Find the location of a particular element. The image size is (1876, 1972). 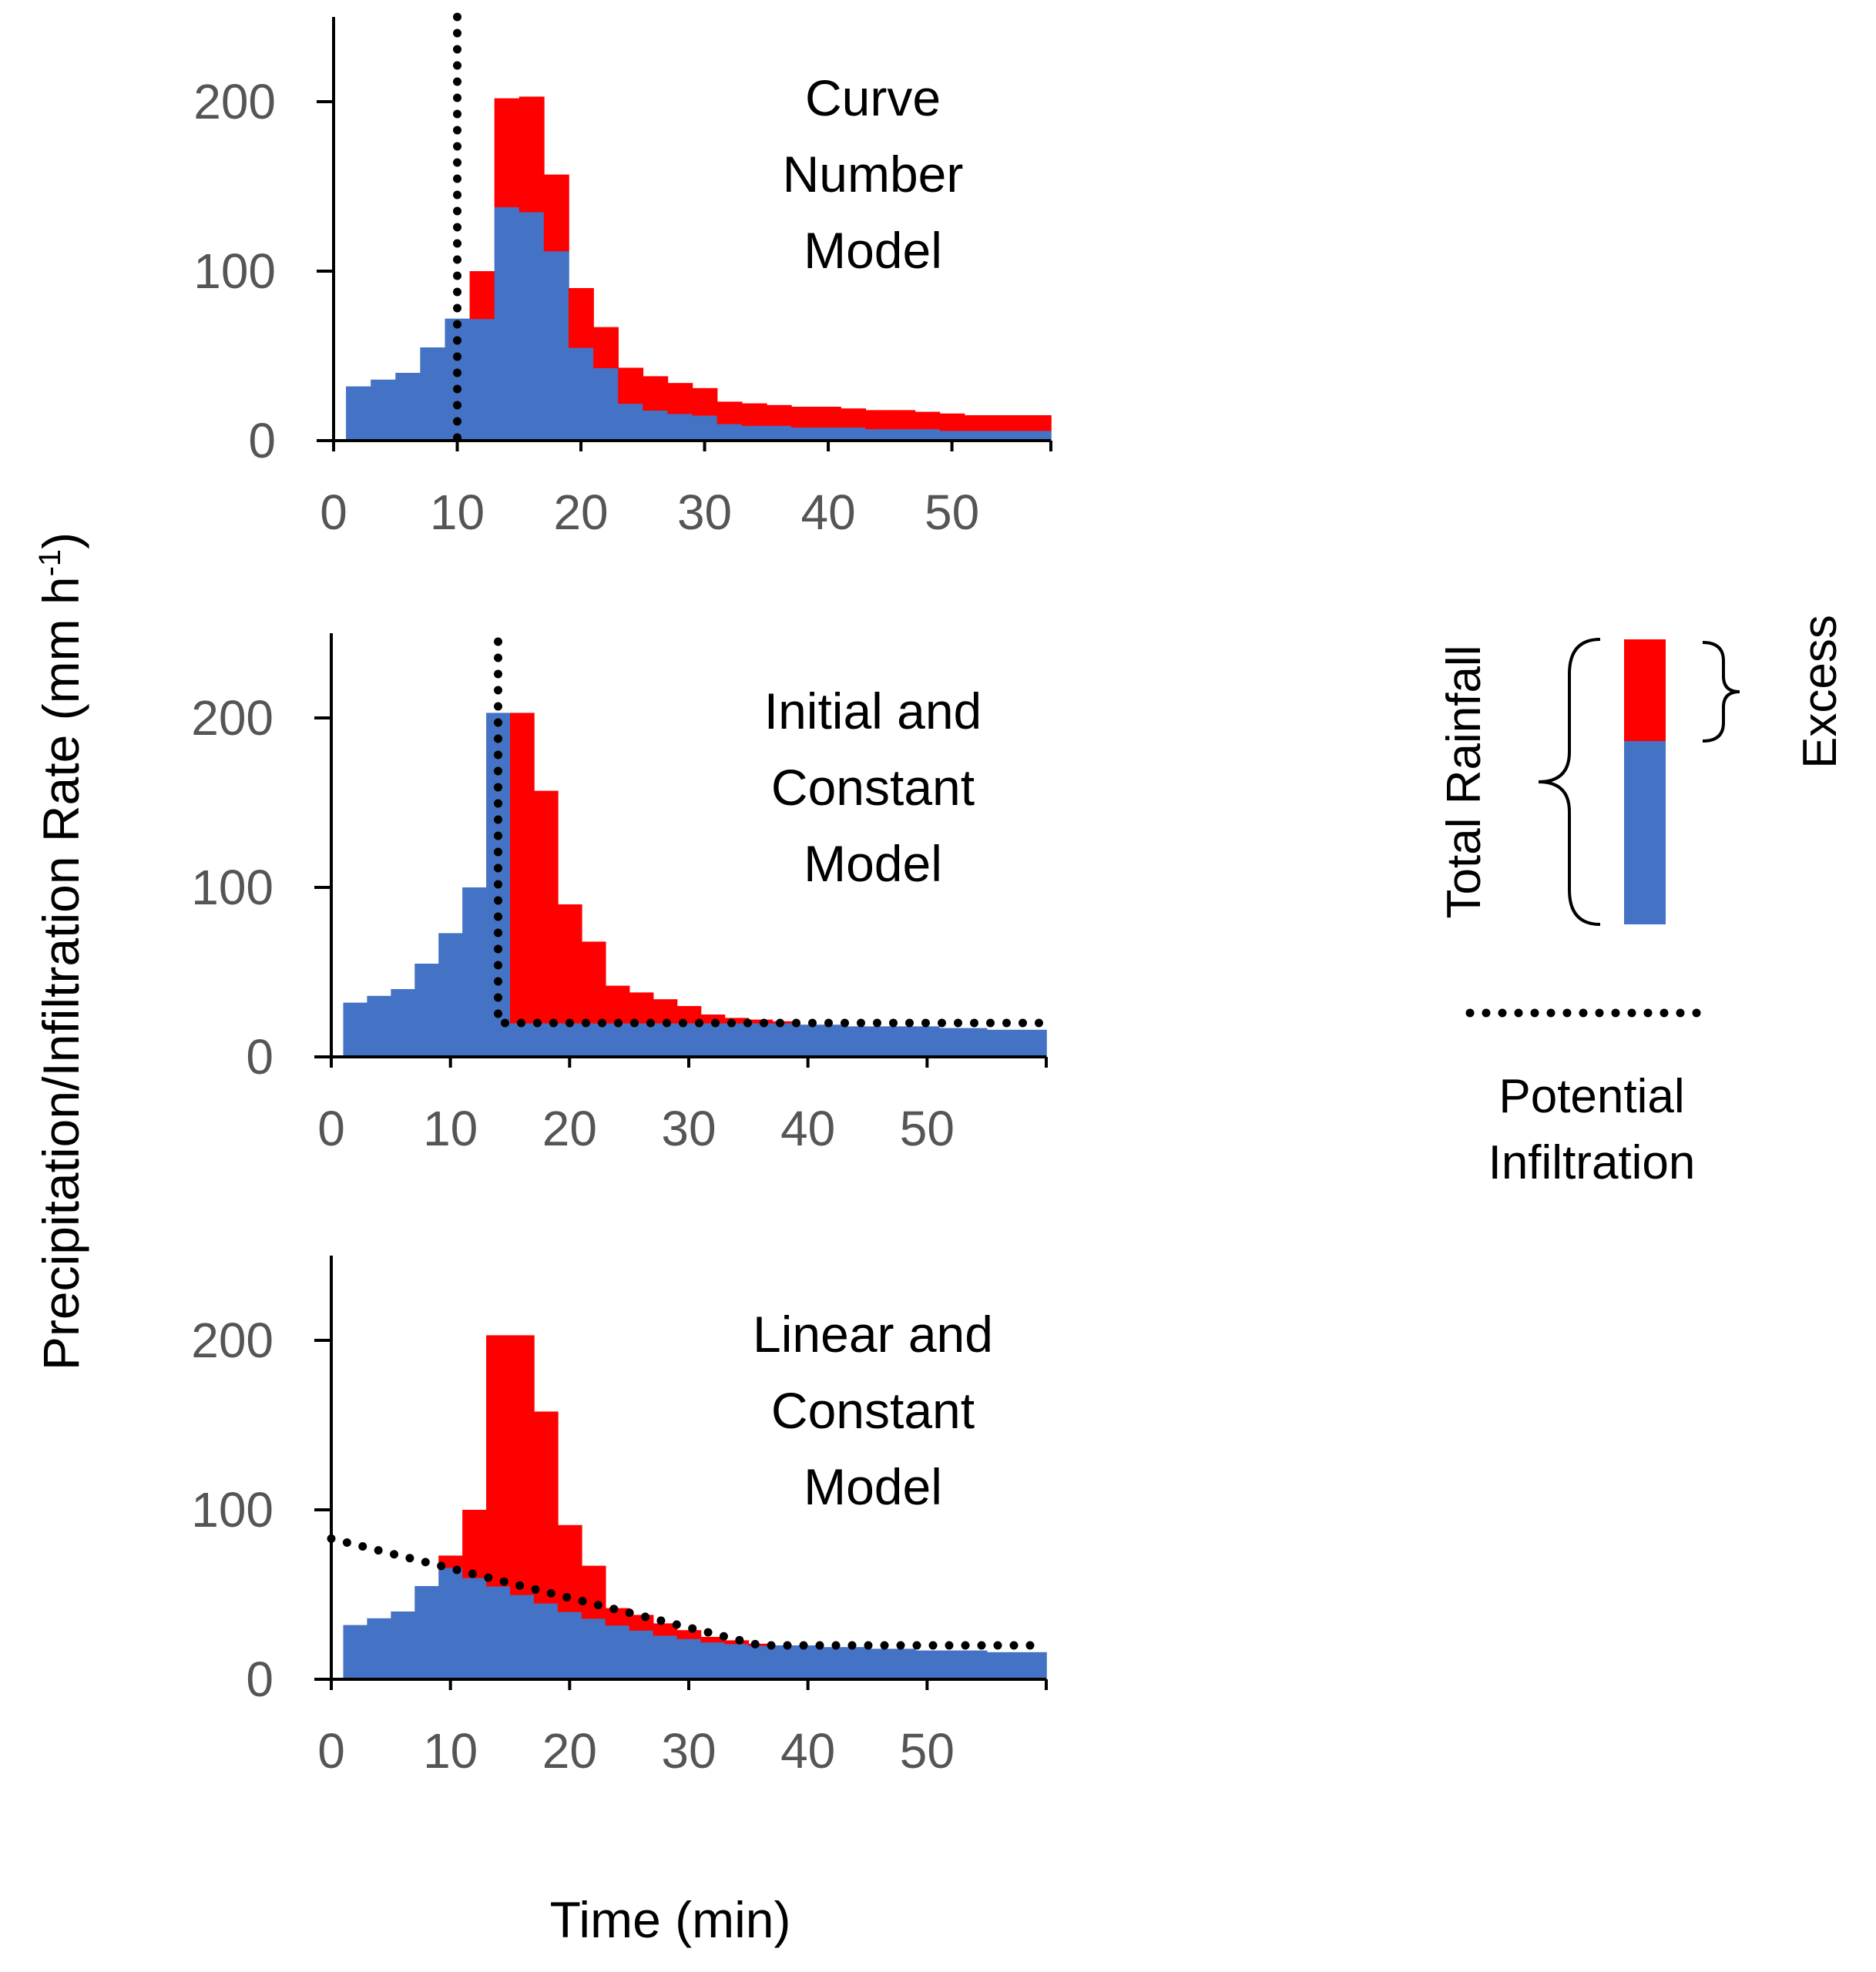

legend-excess-swatch is located at coordinates (1645, 690).